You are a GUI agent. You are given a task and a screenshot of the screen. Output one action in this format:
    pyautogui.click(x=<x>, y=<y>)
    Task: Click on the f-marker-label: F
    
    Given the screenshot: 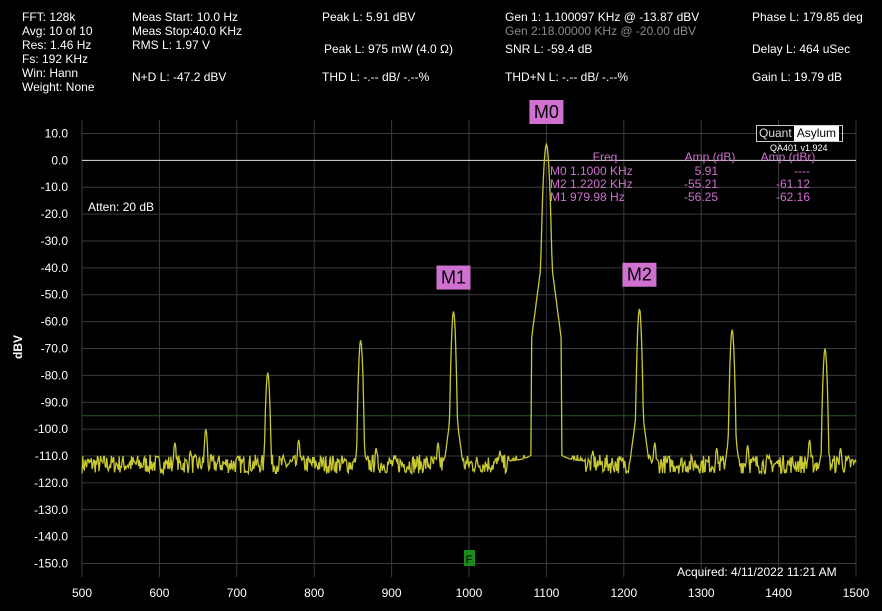 What is the action you would take?
    pyautogui.click(x=469, y=560)
    